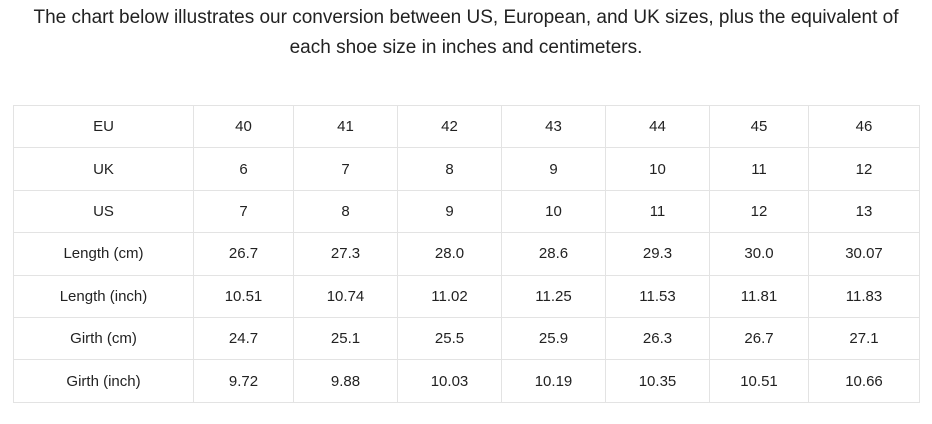 The width and height of the screenshot is (932, 424). What do you see at coordinates (103, 254) in the screenshot?
I see `row-label: Length (cm)` at bounding box center [103, 254].